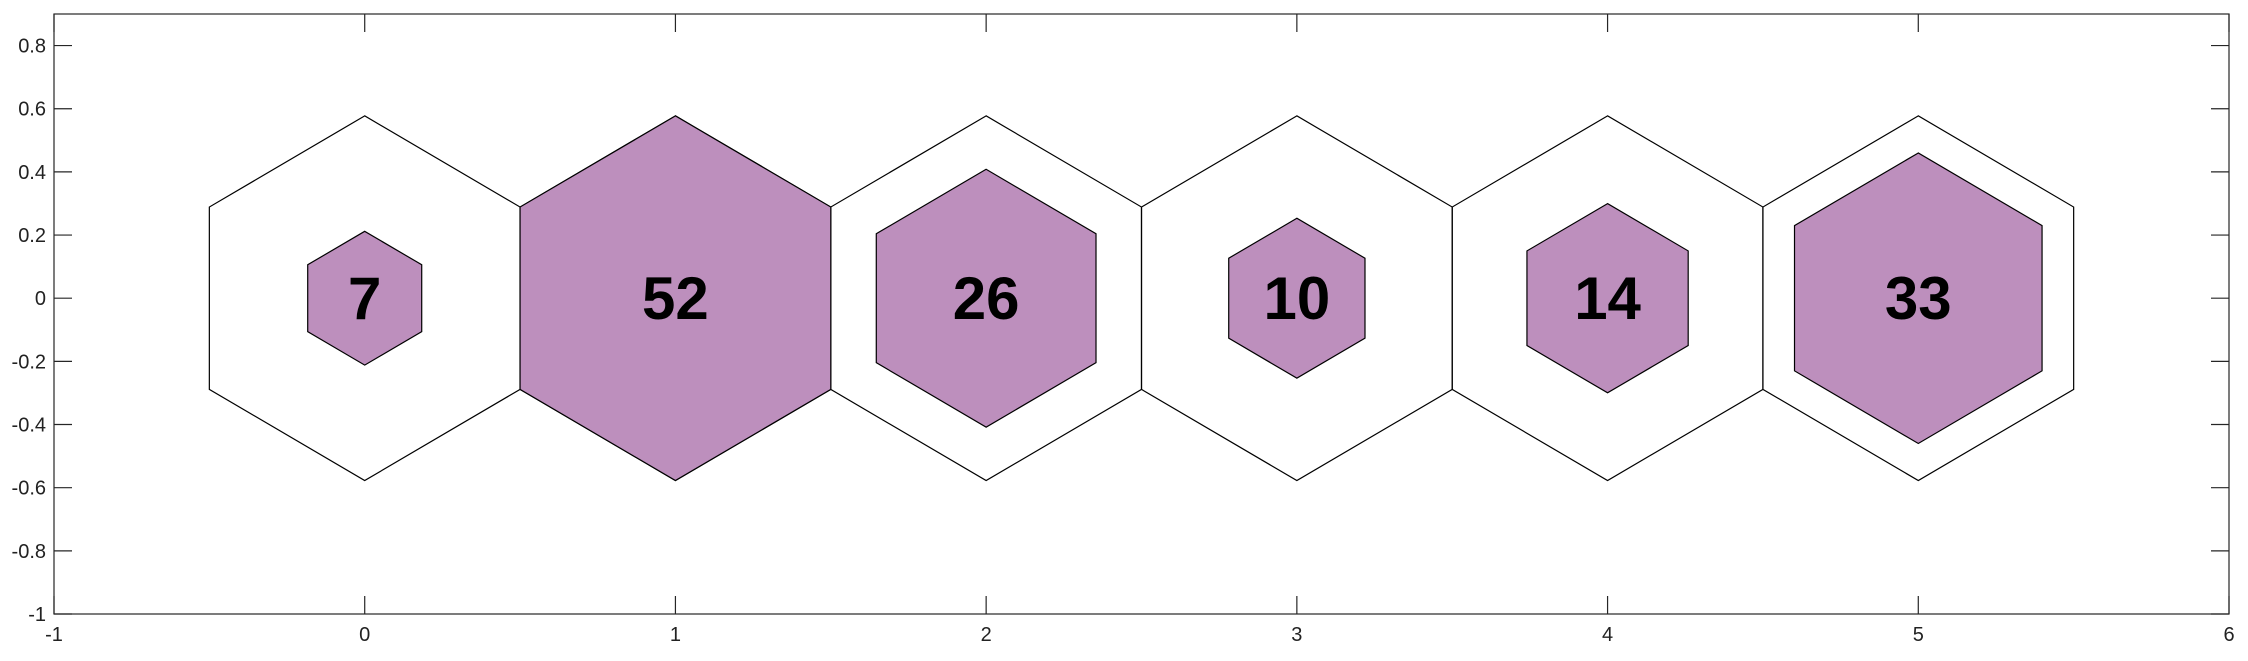 This screenshot has width=2248, height=661. Describe the element at coordinates (37, 615) in the screenshot. I see `y-tick-label: -1` at that location.